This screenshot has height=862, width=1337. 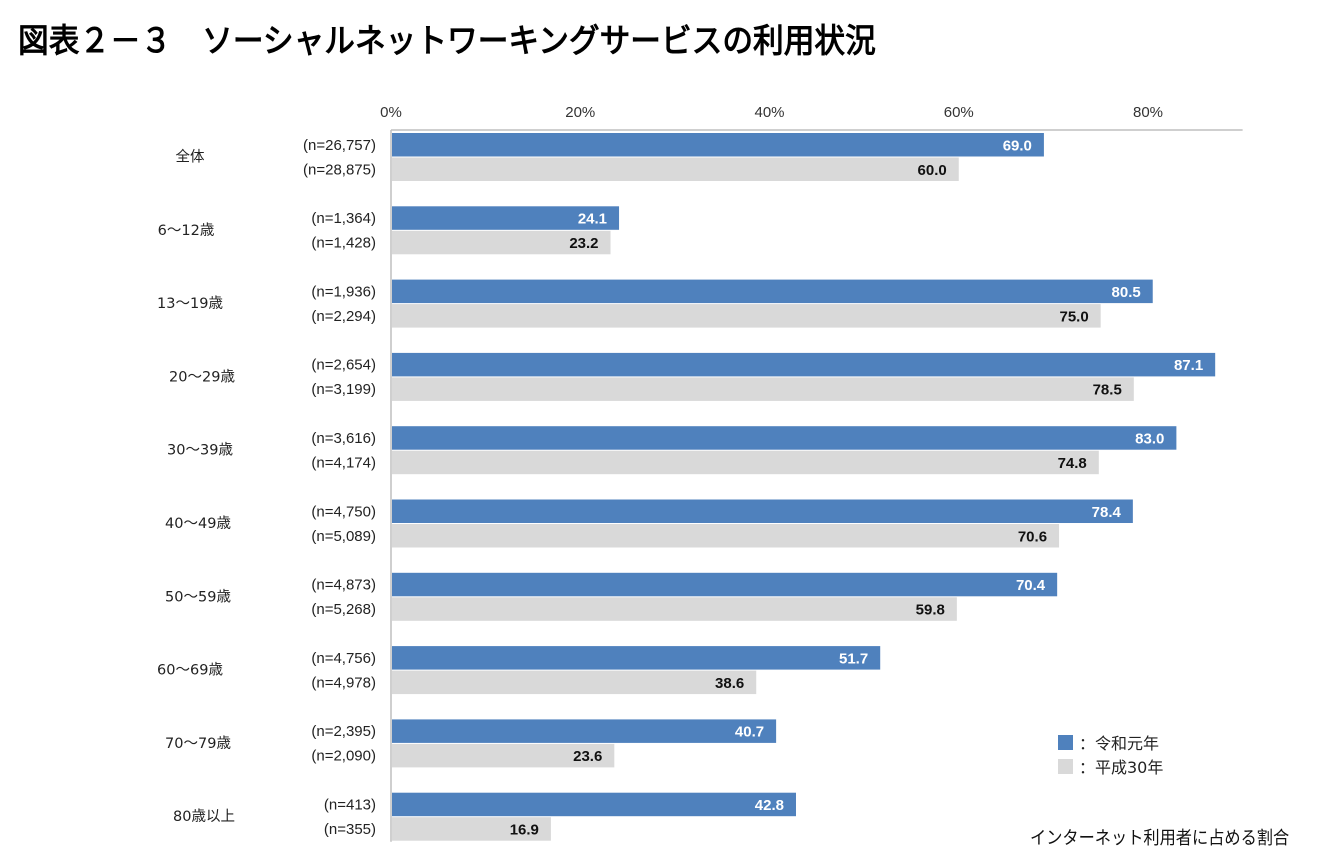 What do you see at coordinates (592, 219) in the screenshot?
I see `value-label: 24.1` at bounding box center [592, 219].